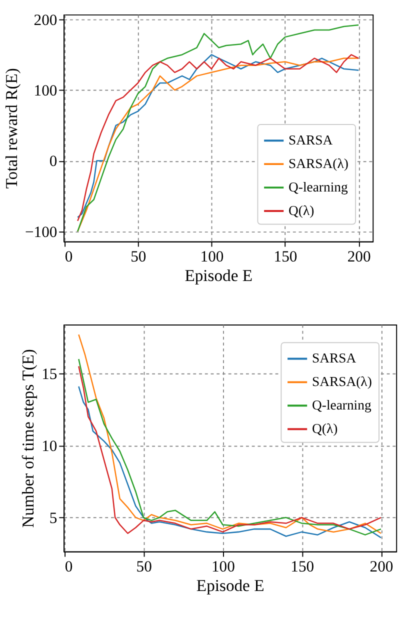 The image size is (401, 620). I want to click on y-tick-label: 0, so click(53, 161).